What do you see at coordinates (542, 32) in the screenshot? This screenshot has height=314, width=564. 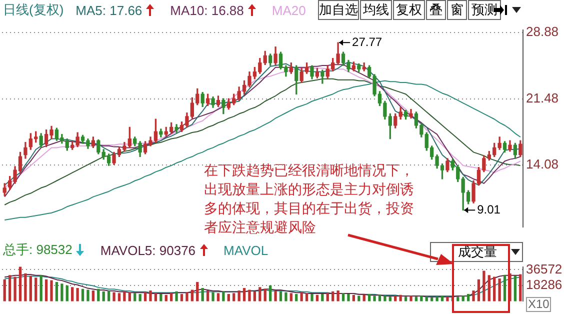 I see `y-tick-label: 28.88` at bounding box center [542, 32].